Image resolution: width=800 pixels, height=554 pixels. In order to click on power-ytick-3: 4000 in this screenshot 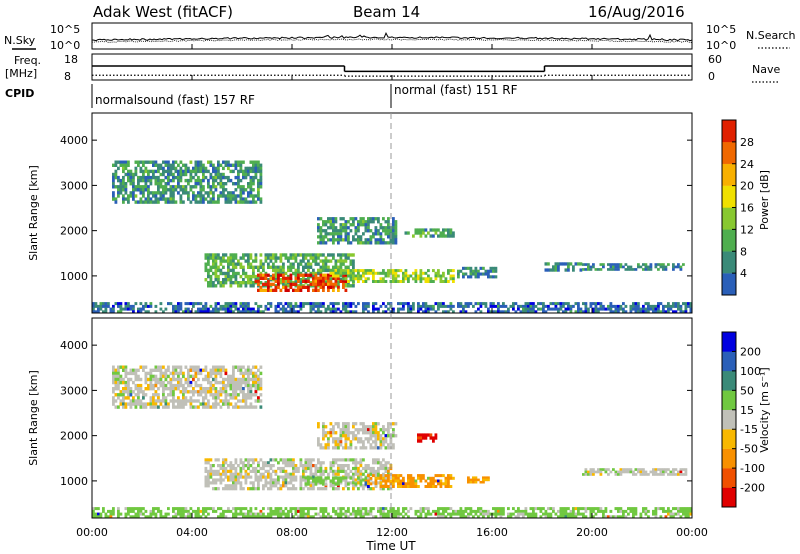, I will do `click(74, 140)`.